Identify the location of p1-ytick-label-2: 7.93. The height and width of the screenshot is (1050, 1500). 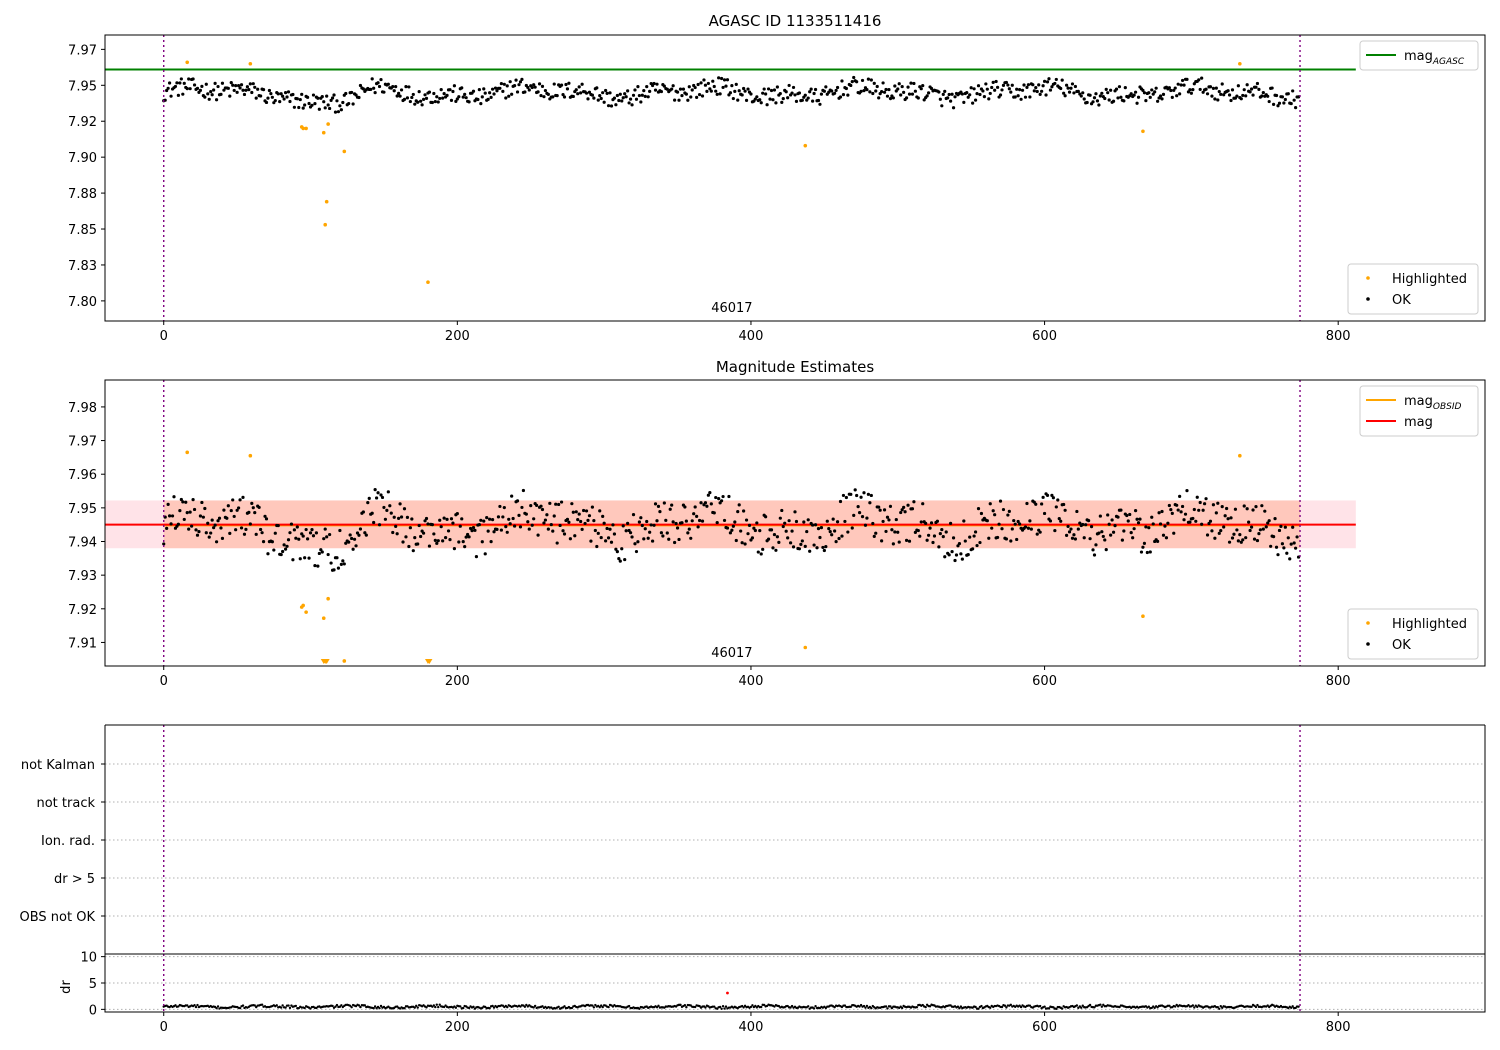
(82, 576).